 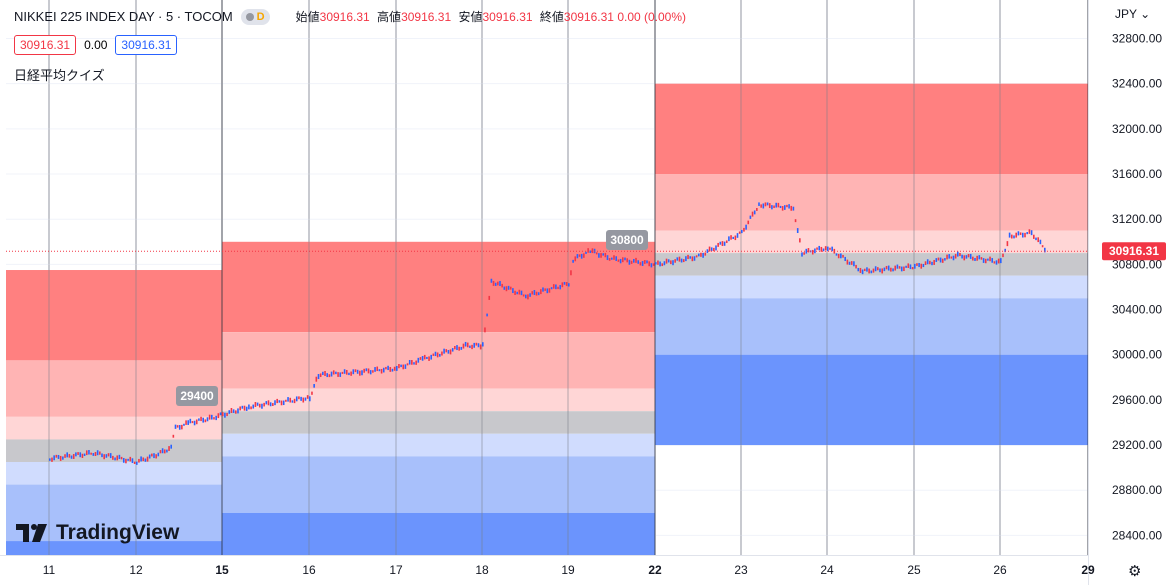 I want to click on low-label: 安値, so click(x=470, y=17).